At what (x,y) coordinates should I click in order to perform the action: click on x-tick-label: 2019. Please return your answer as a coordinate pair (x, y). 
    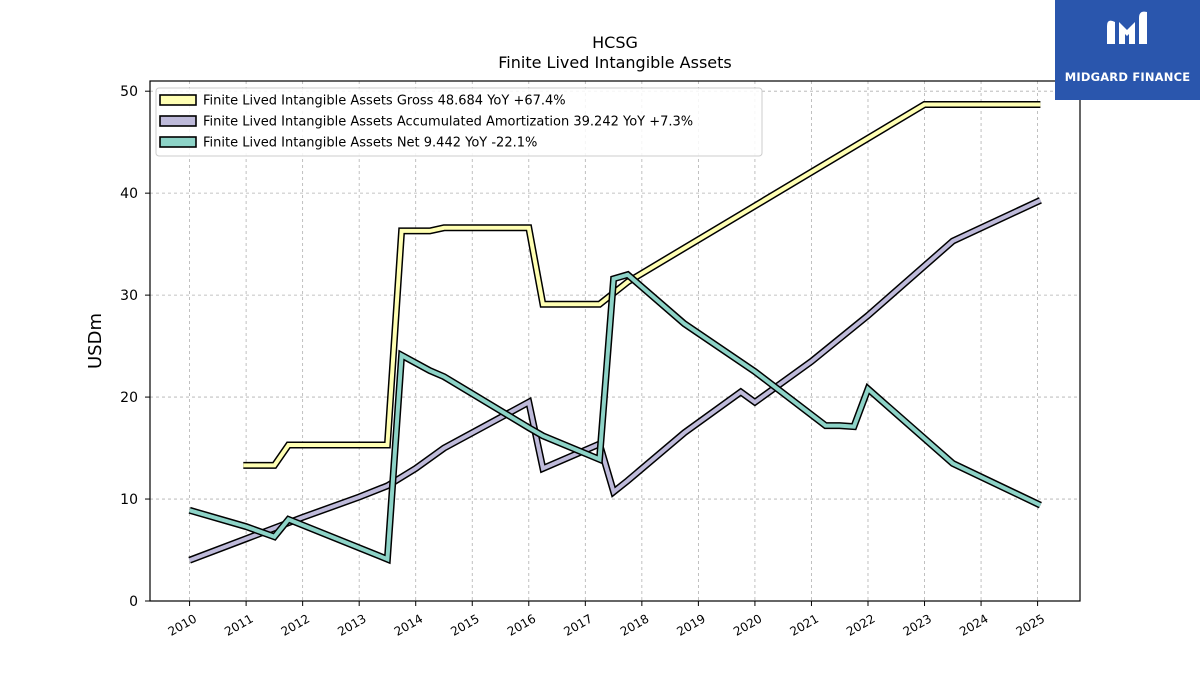
    Looking at the image, I should click on (690, 624).